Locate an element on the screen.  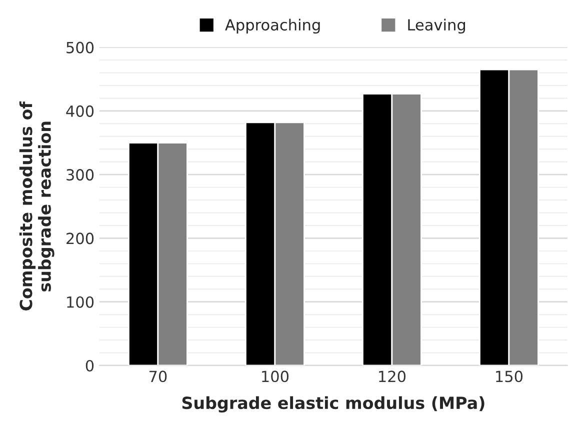
x-tick-label: 70 is located at coordinates (158, 376).